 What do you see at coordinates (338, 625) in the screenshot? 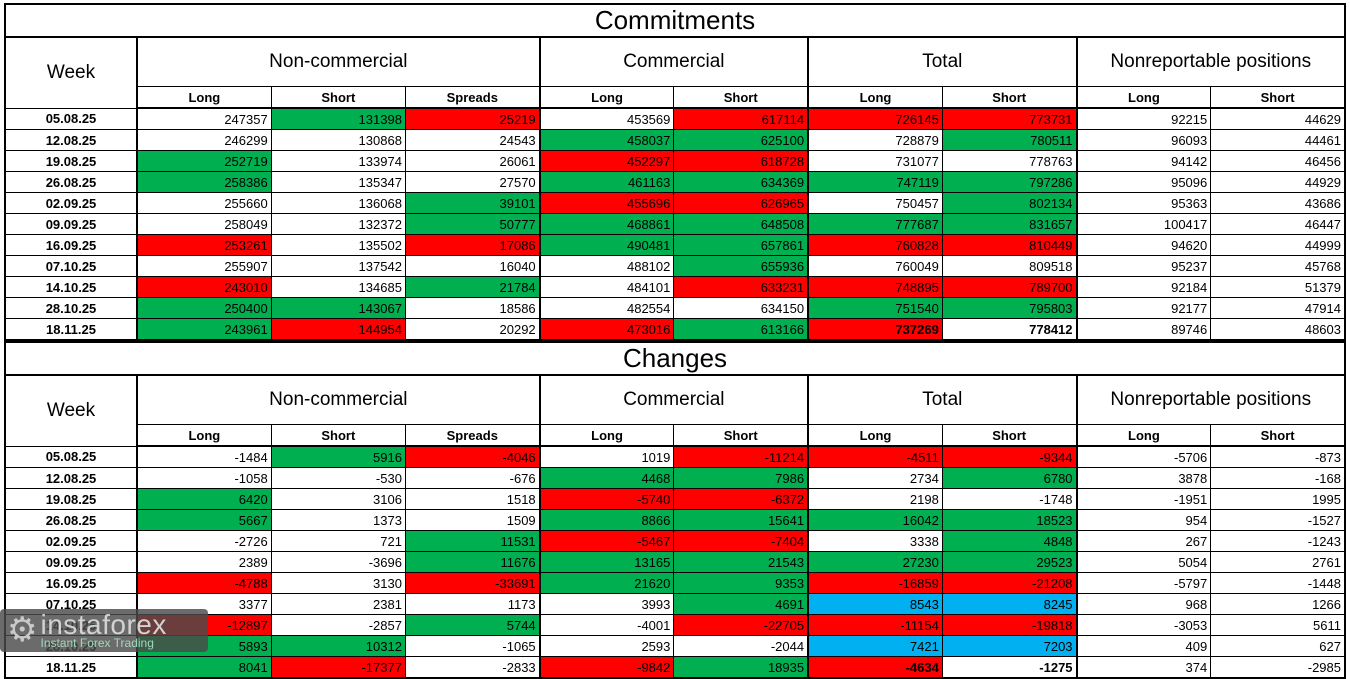
I see `data-cell: -2857` at bounding box center [338, 625].